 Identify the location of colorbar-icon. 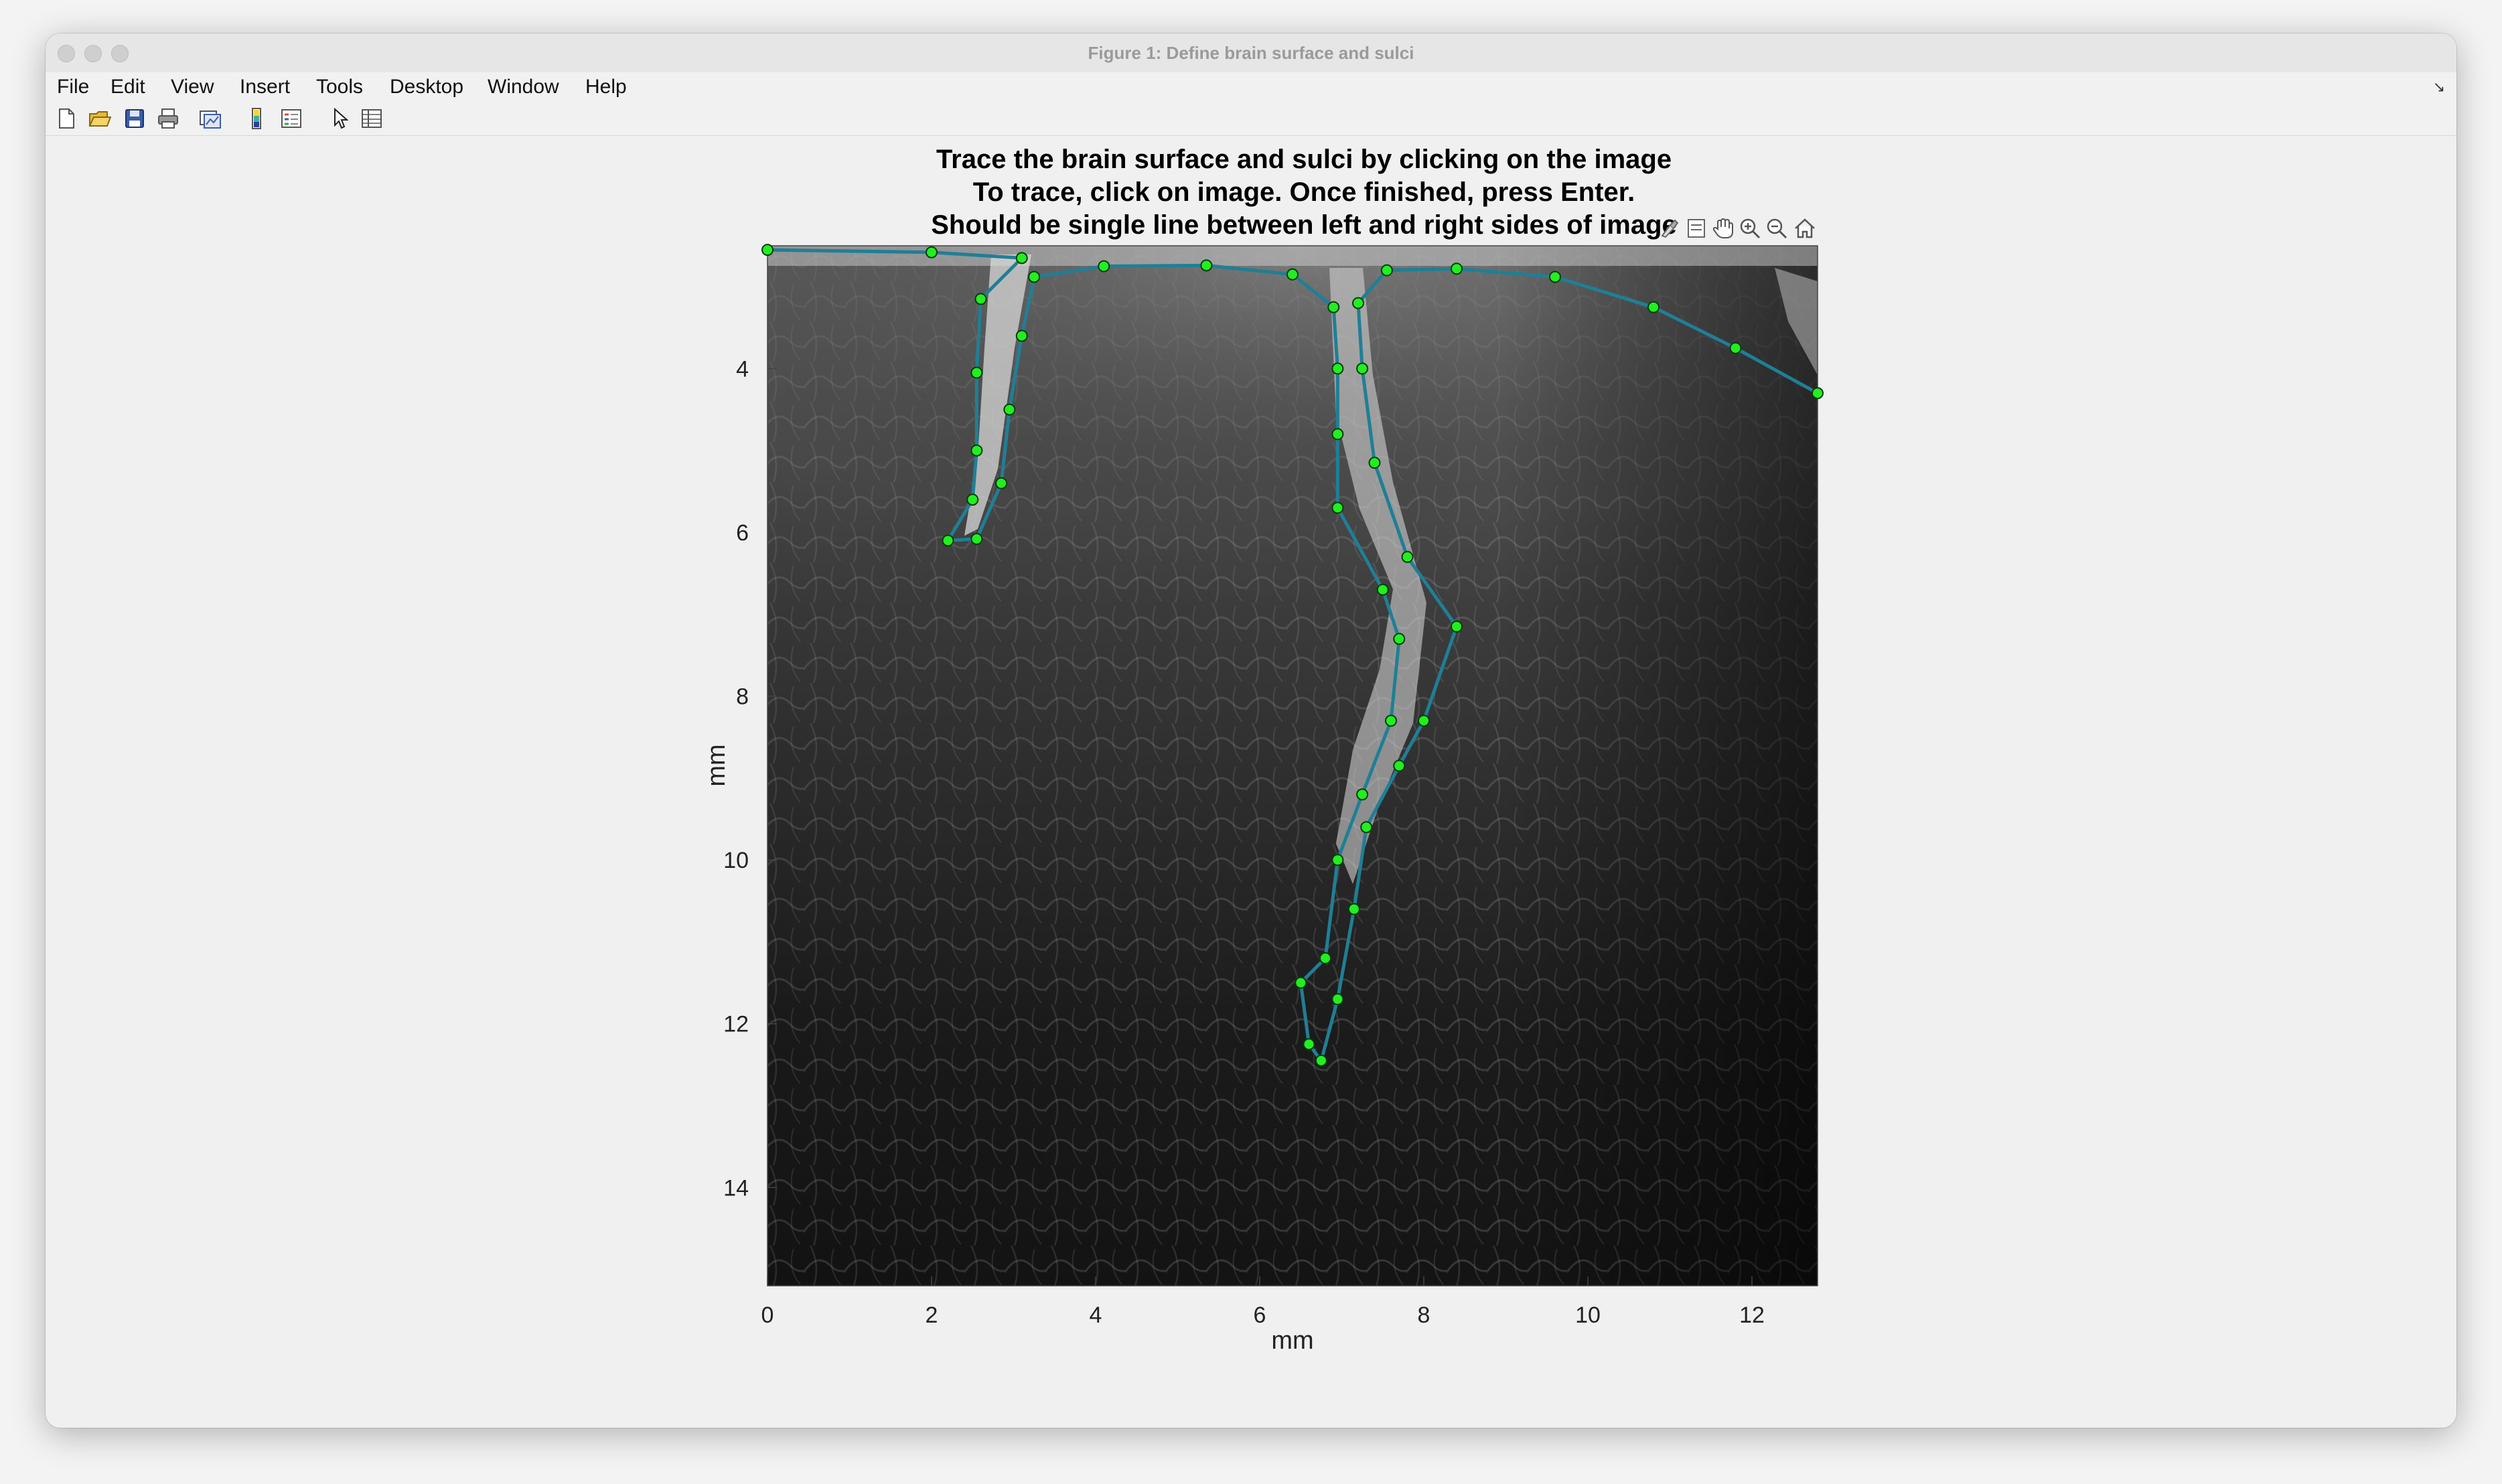
(256, 118).